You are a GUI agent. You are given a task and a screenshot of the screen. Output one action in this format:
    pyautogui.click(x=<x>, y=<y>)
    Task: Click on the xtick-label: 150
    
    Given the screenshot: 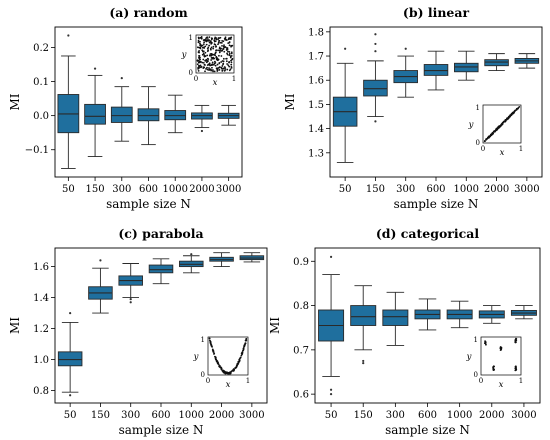 What is the action you would take?
    pyautogui.click(x=100, y=415)
    